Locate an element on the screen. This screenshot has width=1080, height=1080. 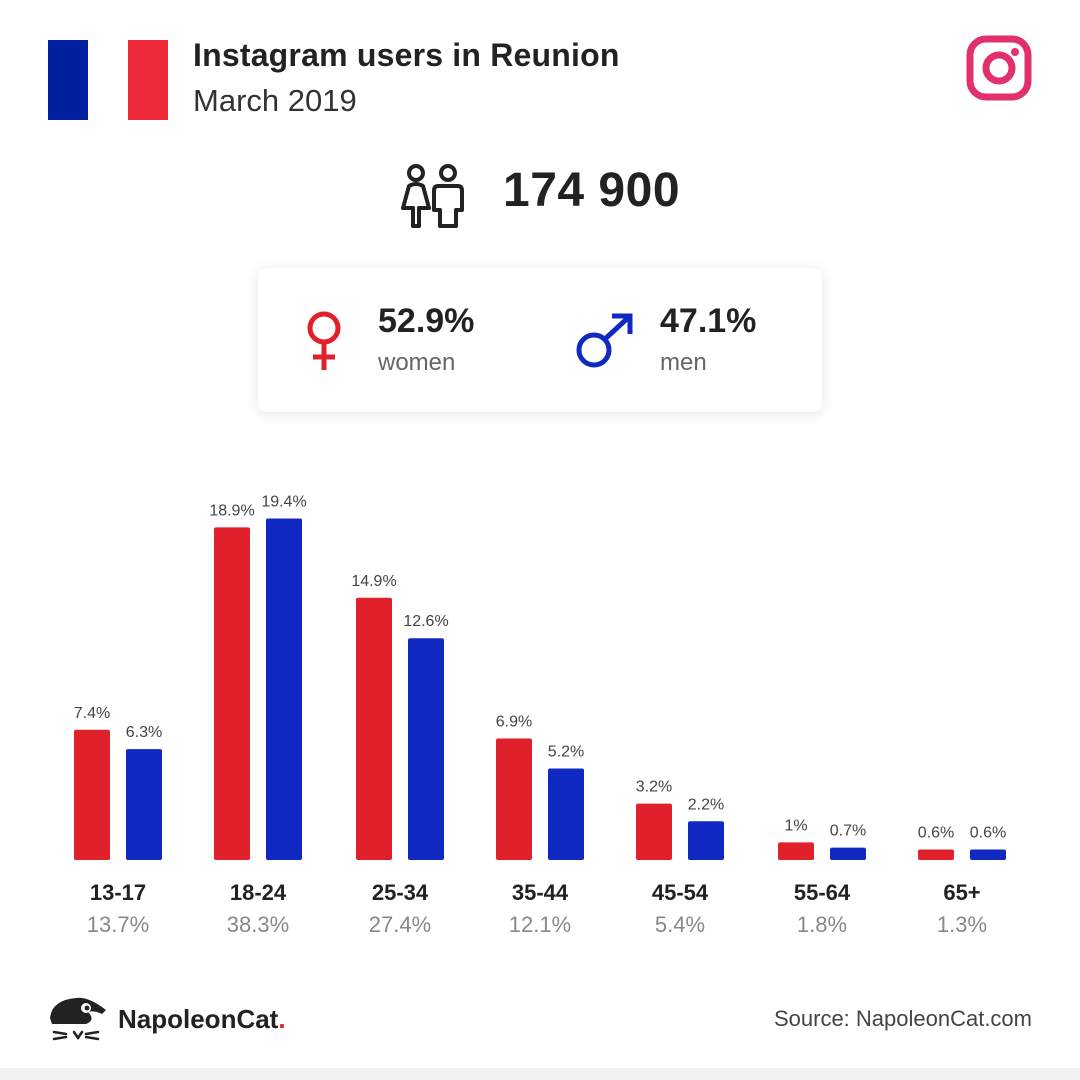
men-percent: 47.1% is located at coordinates (708, 321).